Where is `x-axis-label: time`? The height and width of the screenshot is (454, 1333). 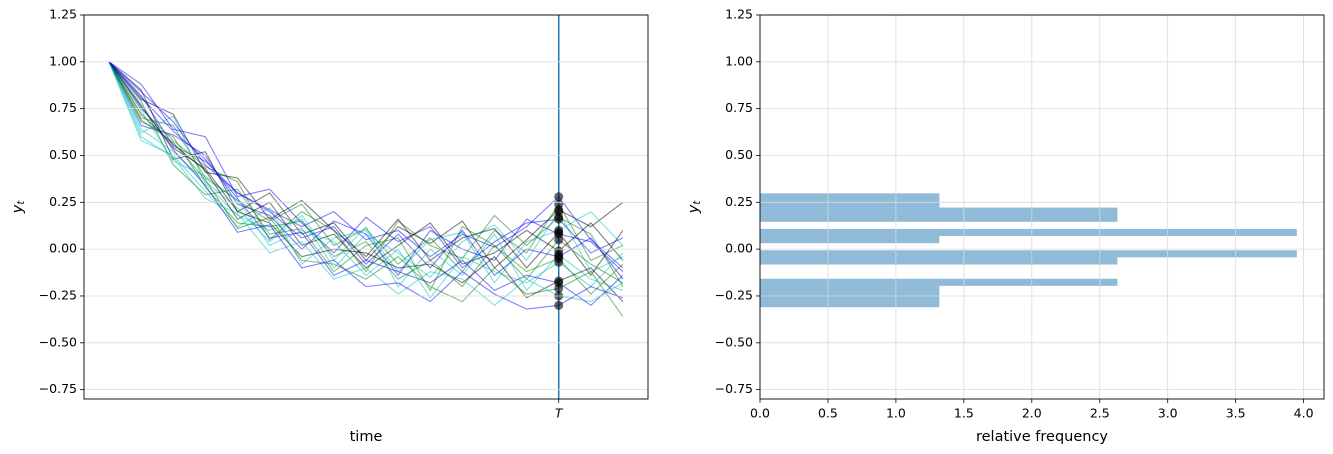 x-axis-label: time is located at coordinates (366, 437).